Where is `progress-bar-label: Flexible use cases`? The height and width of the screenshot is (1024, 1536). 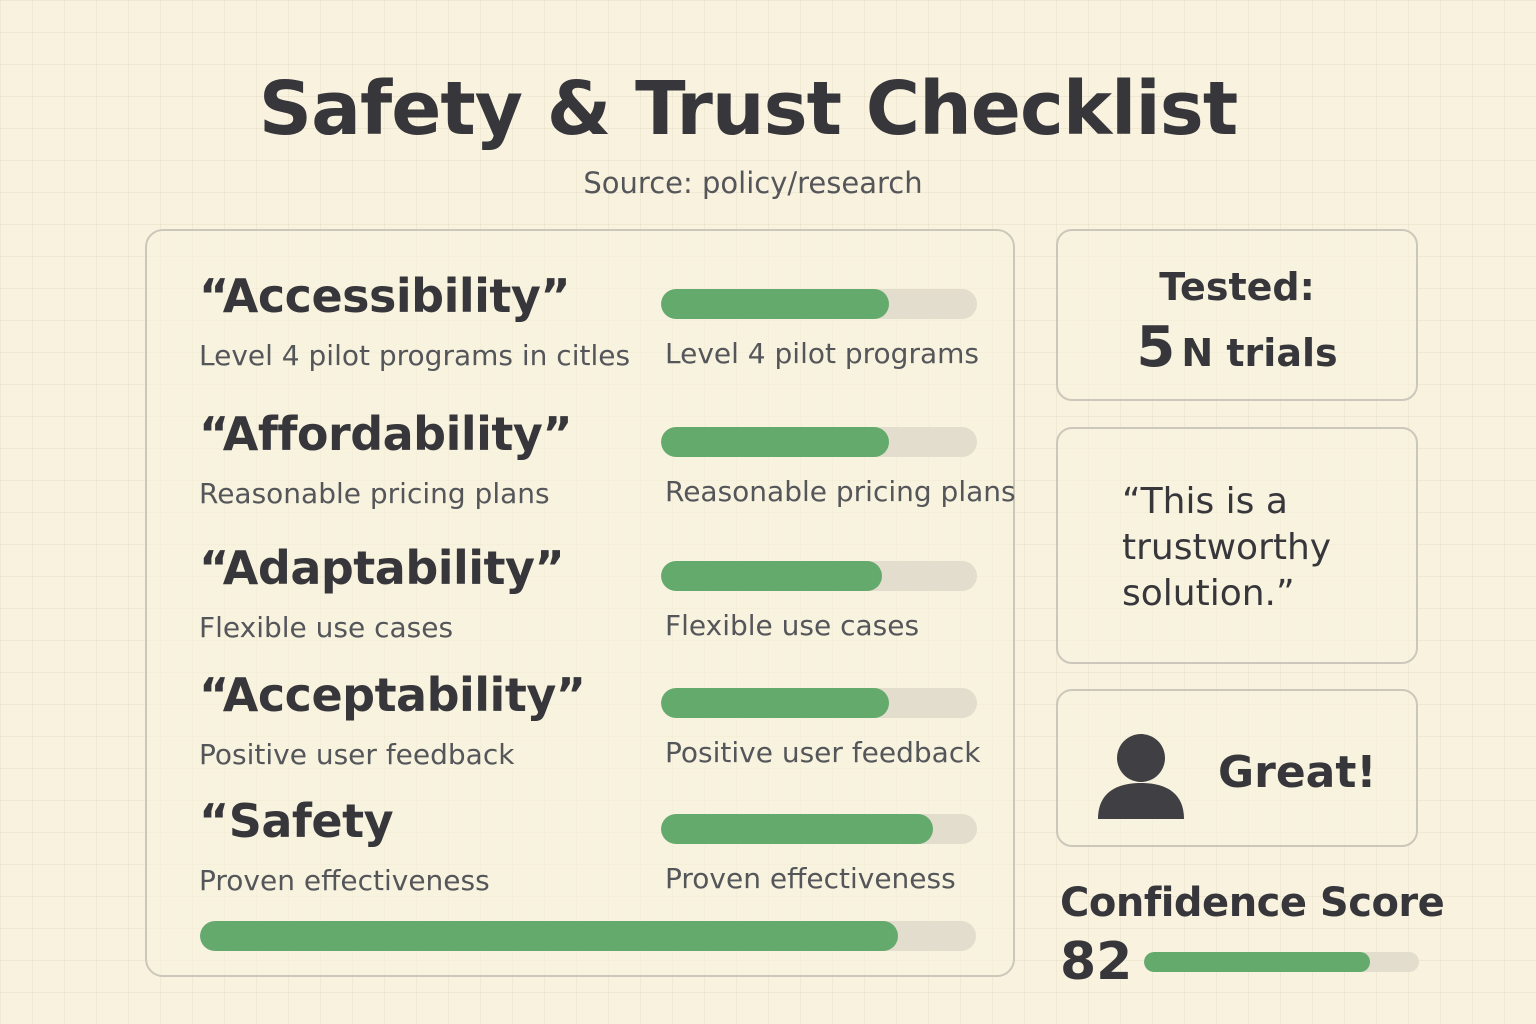 progress-bar-label: Flexible use cases is located at coordinates (792, 625).